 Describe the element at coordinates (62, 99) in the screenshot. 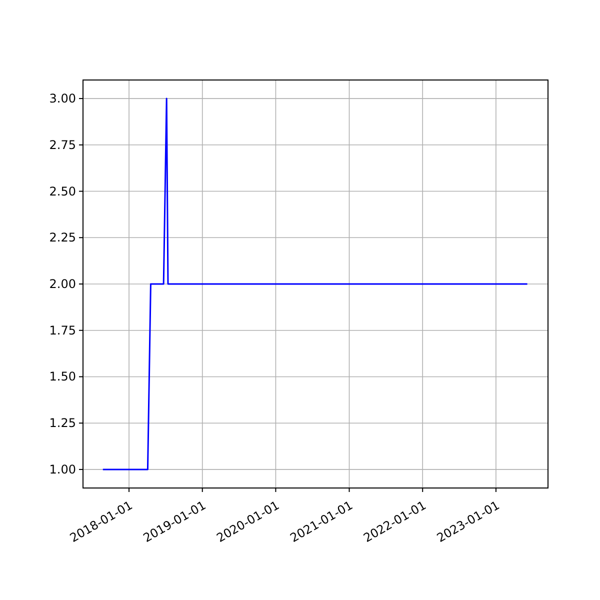

I see `y-tick-label: 3.00` at that location.